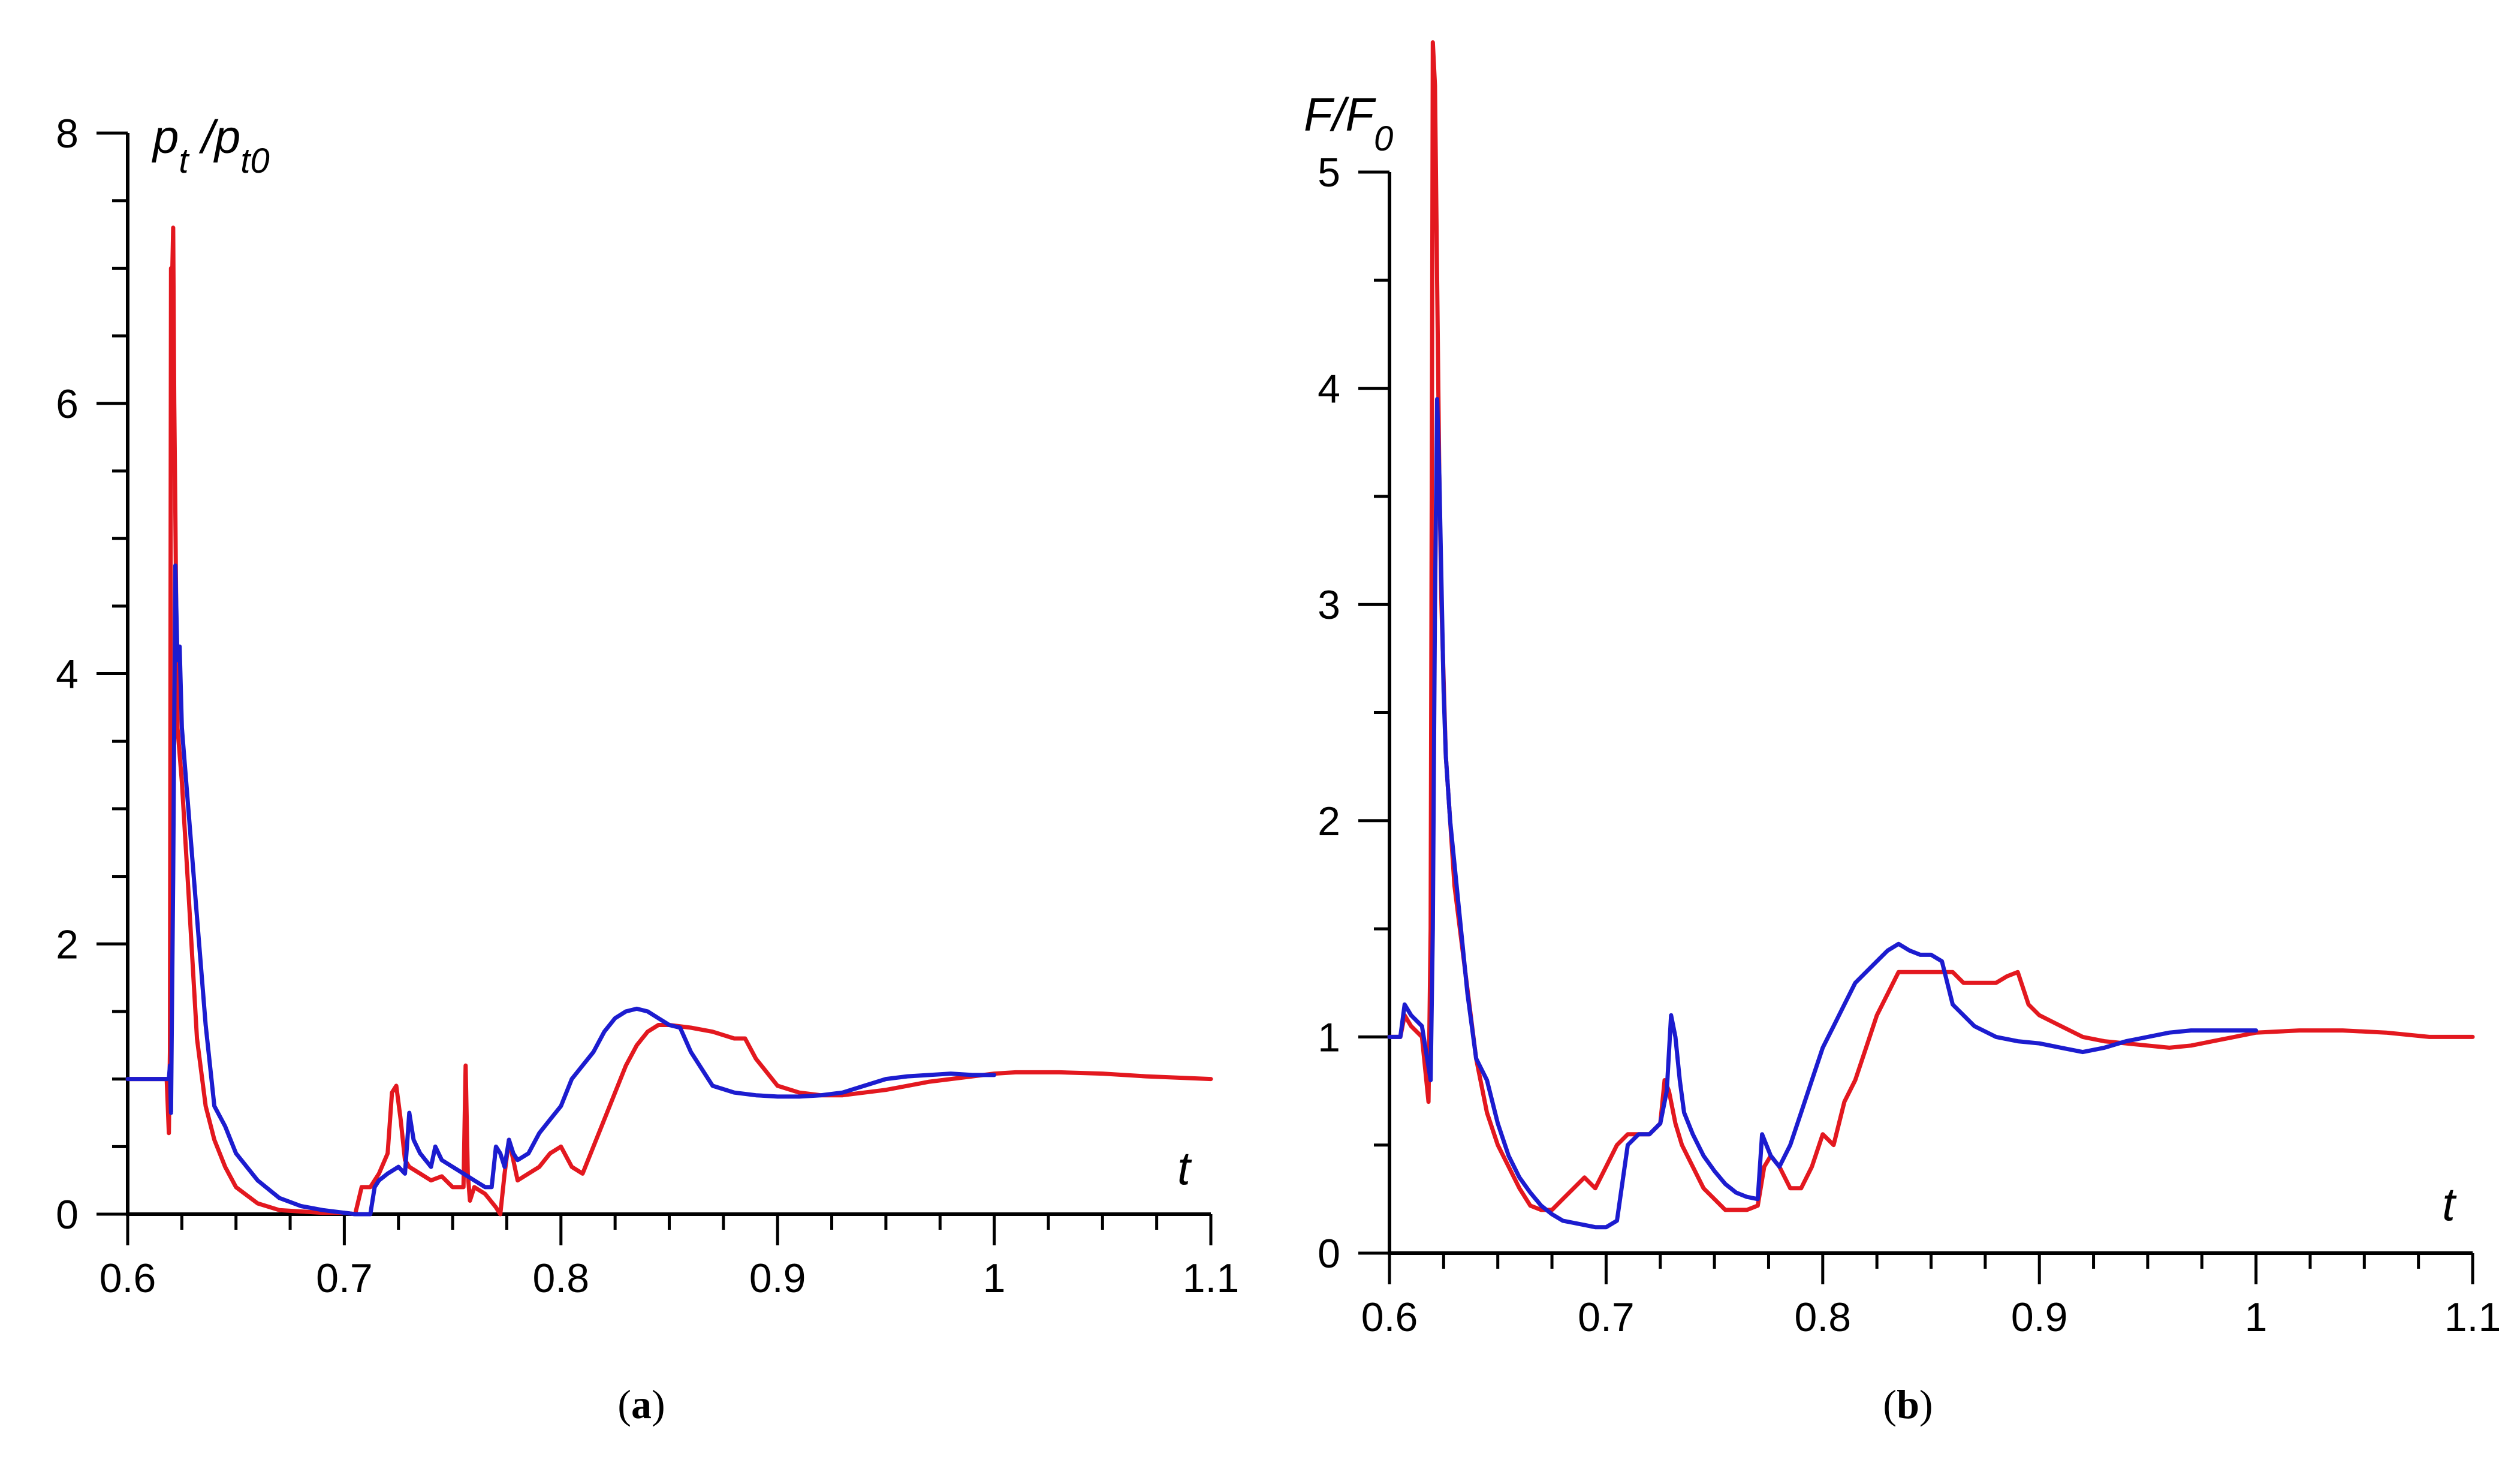 The image size is (2520, 1457). I want to click on y-tick-label: 5, so click(1329, 172).